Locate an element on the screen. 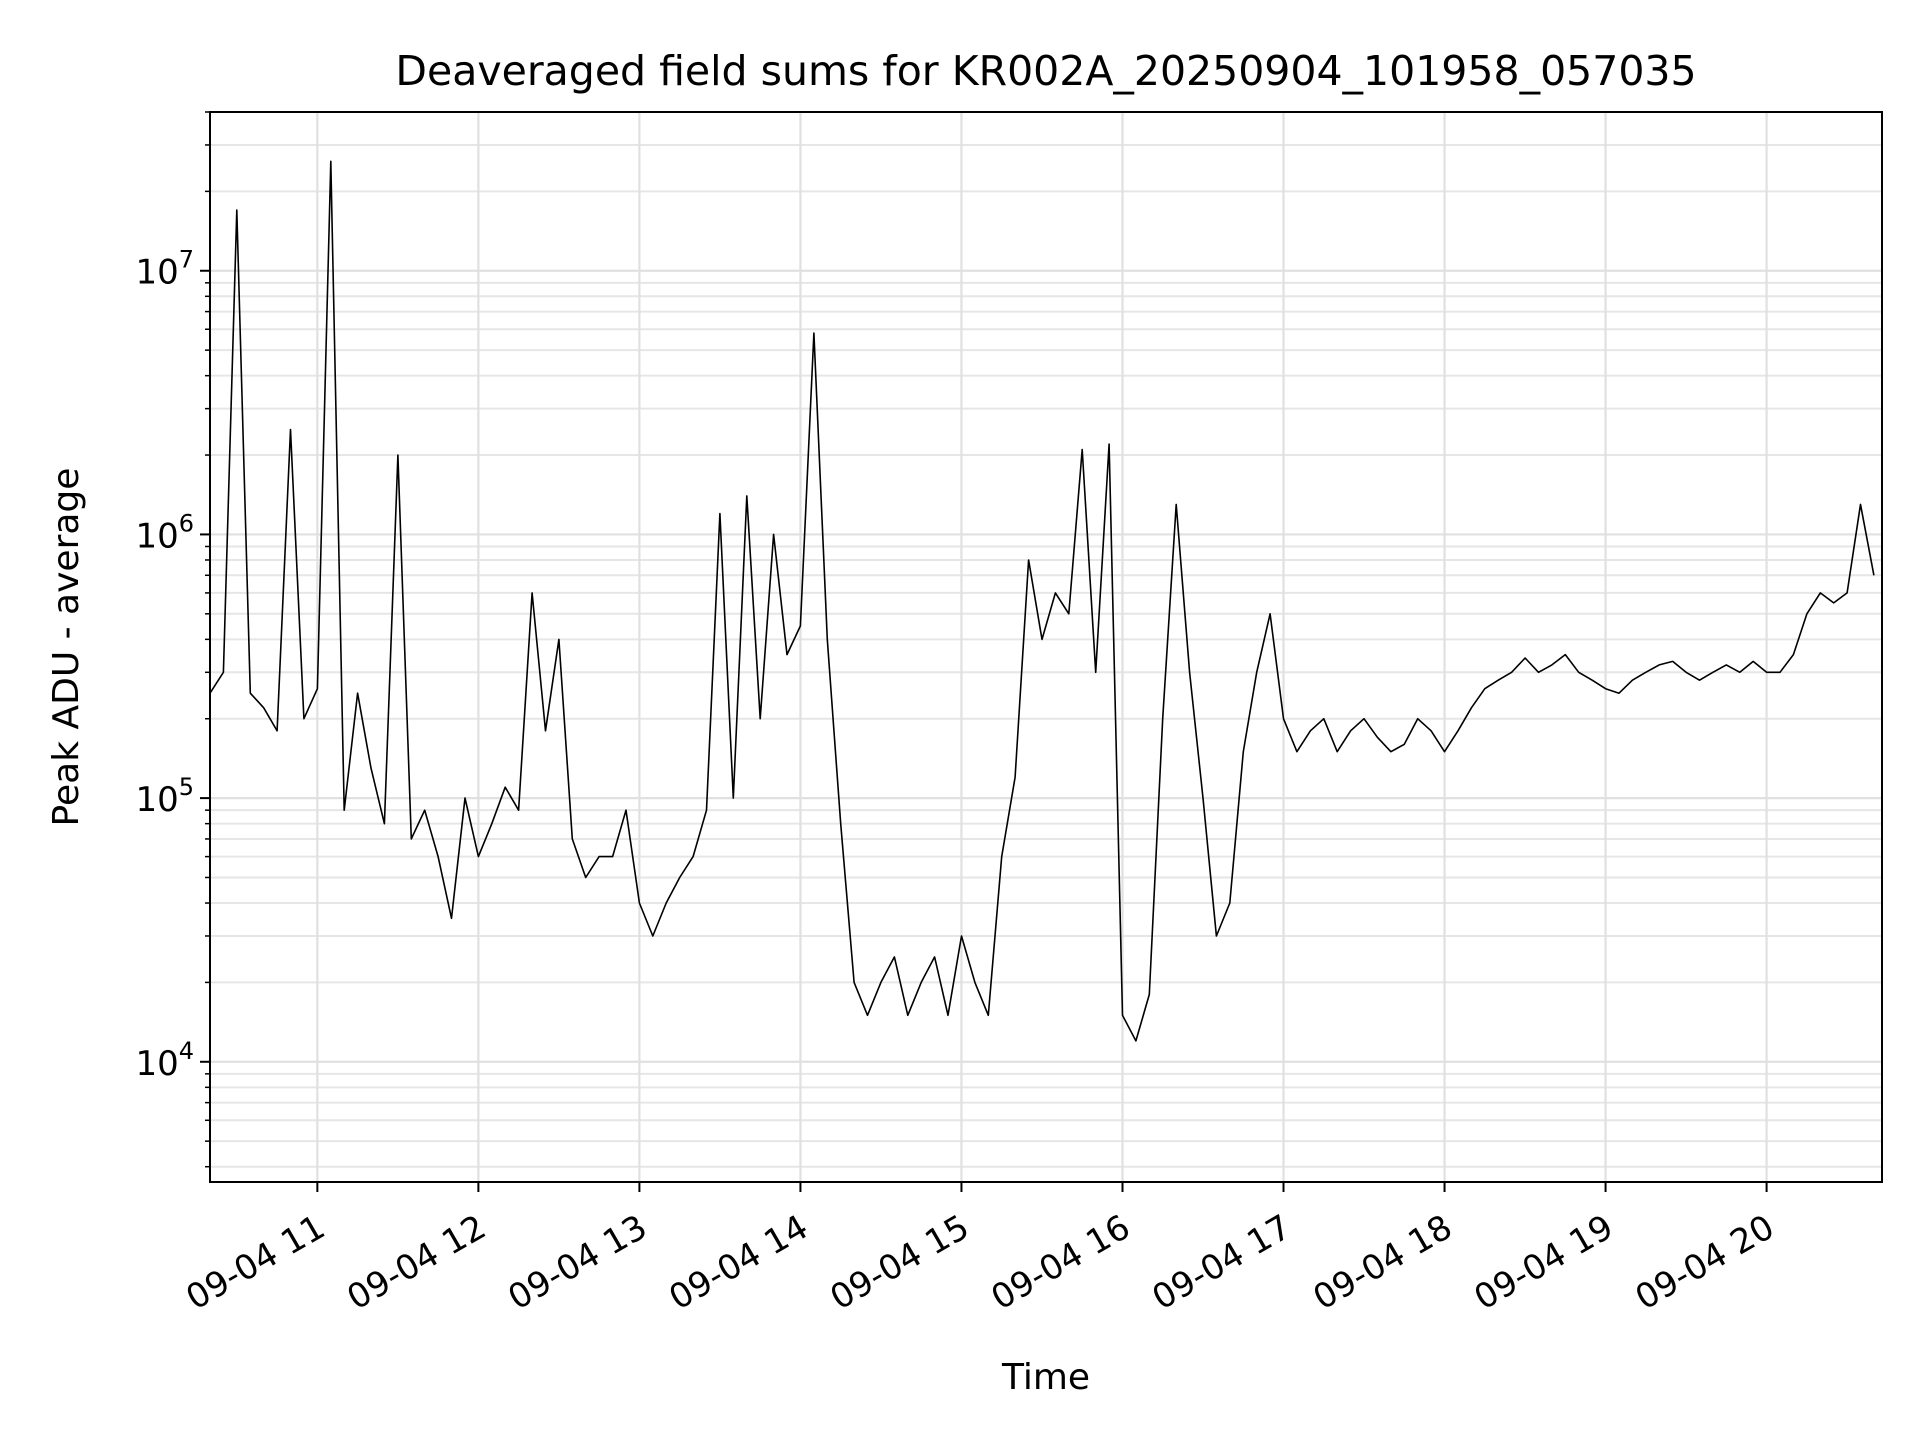  y-tick-label: 10⁴ is located at coordinates (164, 1060).